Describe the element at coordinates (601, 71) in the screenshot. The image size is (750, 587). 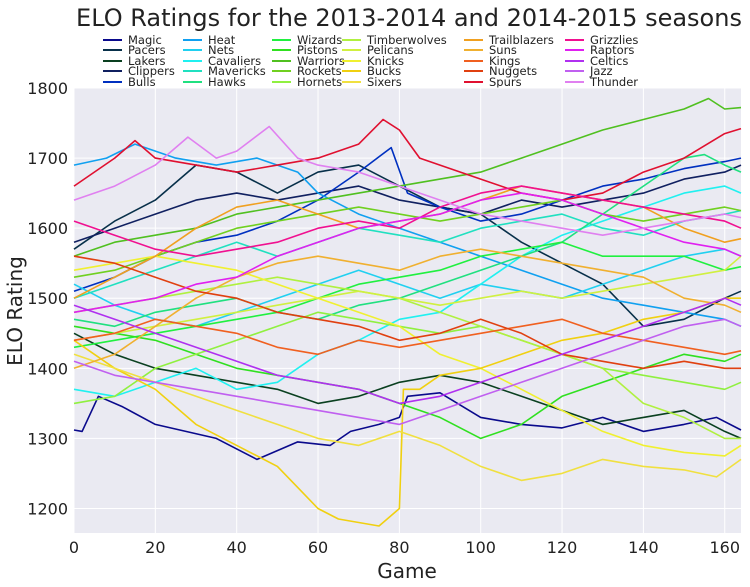
I see `legend-label: Jazz` at that location.